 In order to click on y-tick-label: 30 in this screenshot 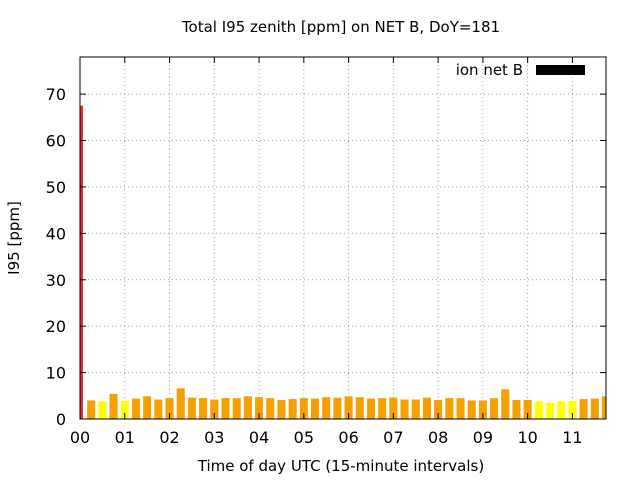, I will do `click(56, 280)`.